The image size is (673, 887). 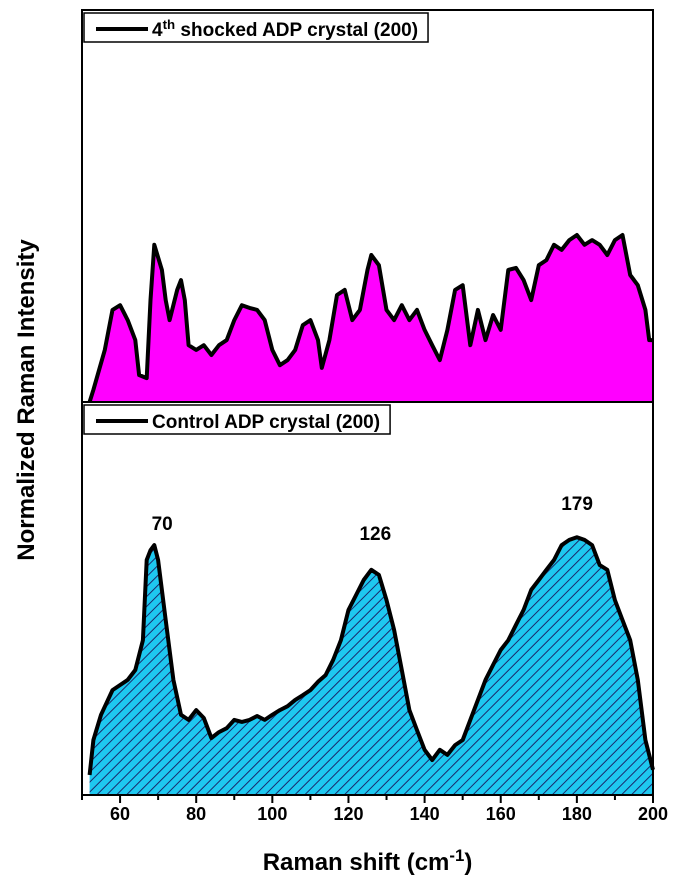 I want to click on x-tick-label: 140, so click(x=425, y=814).